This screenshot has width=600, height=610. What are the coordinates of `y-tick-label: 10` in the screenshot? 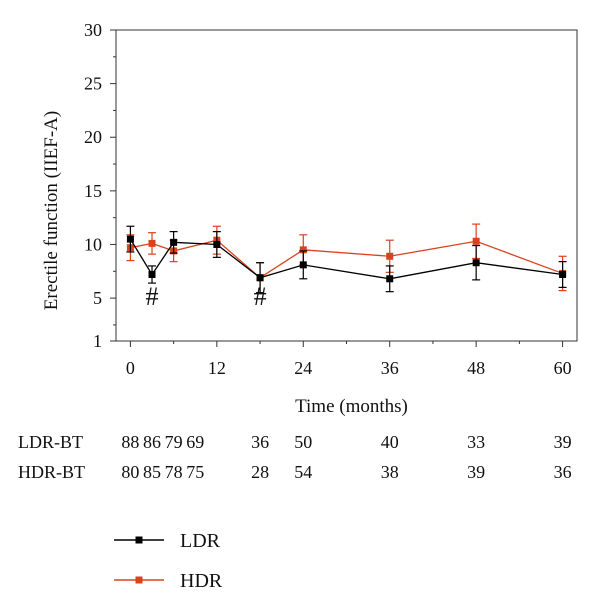 It's located at (93, 244).